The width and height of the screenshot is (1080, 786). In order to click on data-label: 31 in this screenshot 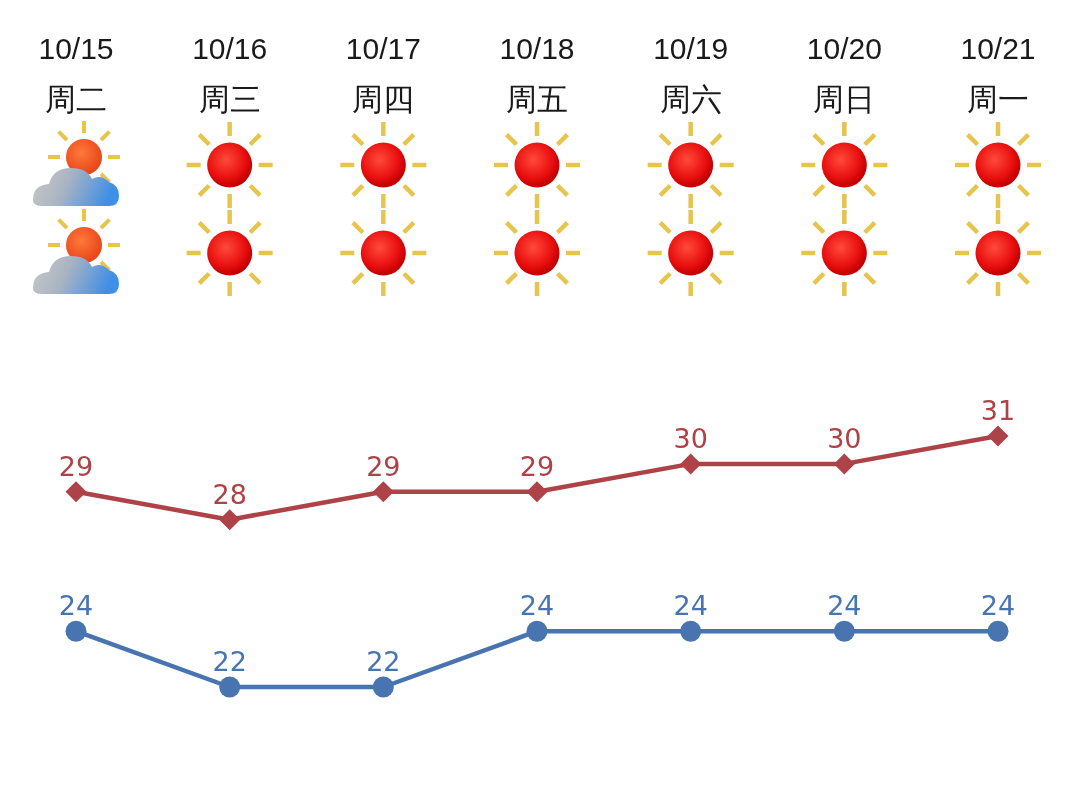, I will do `click(998, 410)`.